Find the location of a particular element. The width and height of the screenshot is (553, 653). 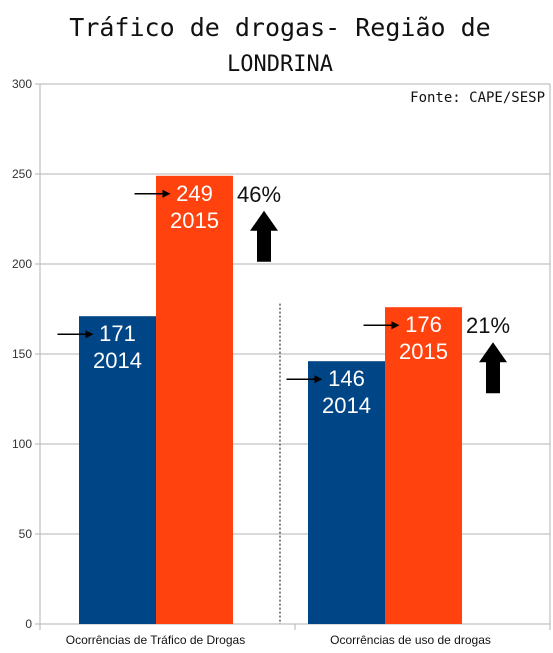

y-axis-ticks: 0 50 100 150 200 250 300 is located at coordinates (22, 354).